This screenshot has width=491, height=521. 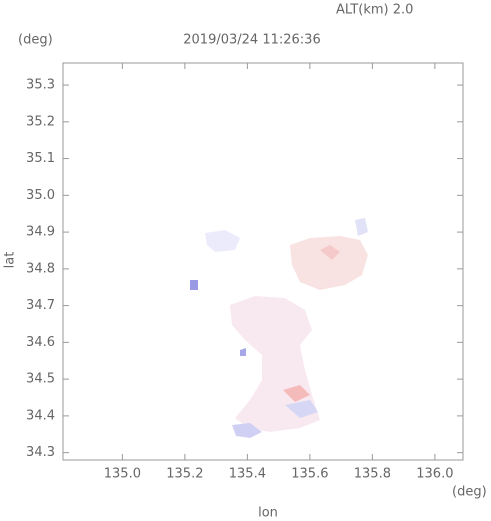 I want to click on x-axis-label: lon, so click(x=268, y=513).